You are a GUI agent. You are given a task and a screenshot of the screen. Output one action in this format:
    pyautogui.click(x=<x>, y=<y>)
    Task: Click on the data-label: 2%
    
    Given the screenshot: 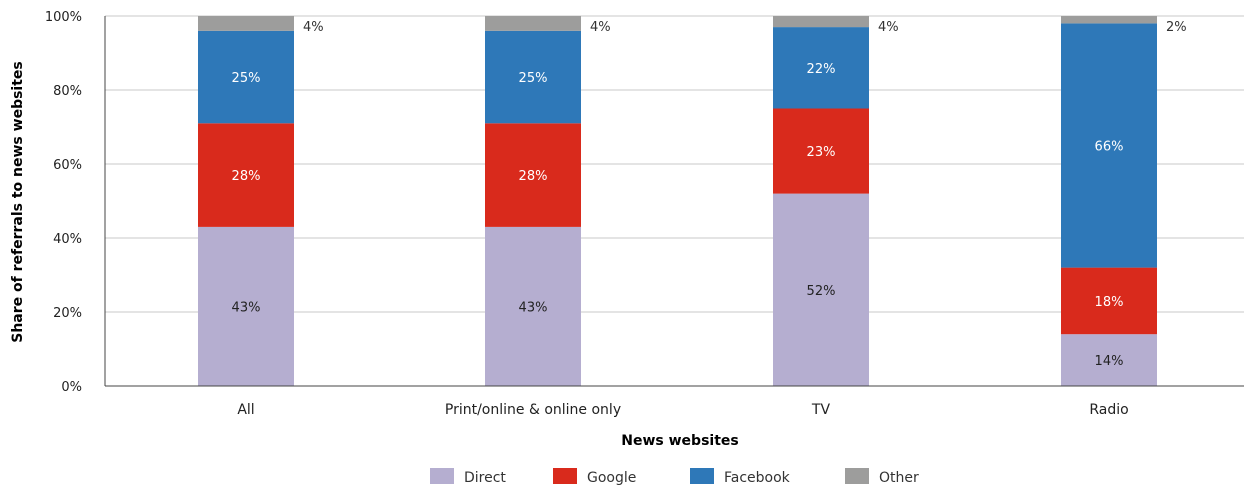 What is the action you would take?
    pyautogui.click(x=1176, y=27)
    